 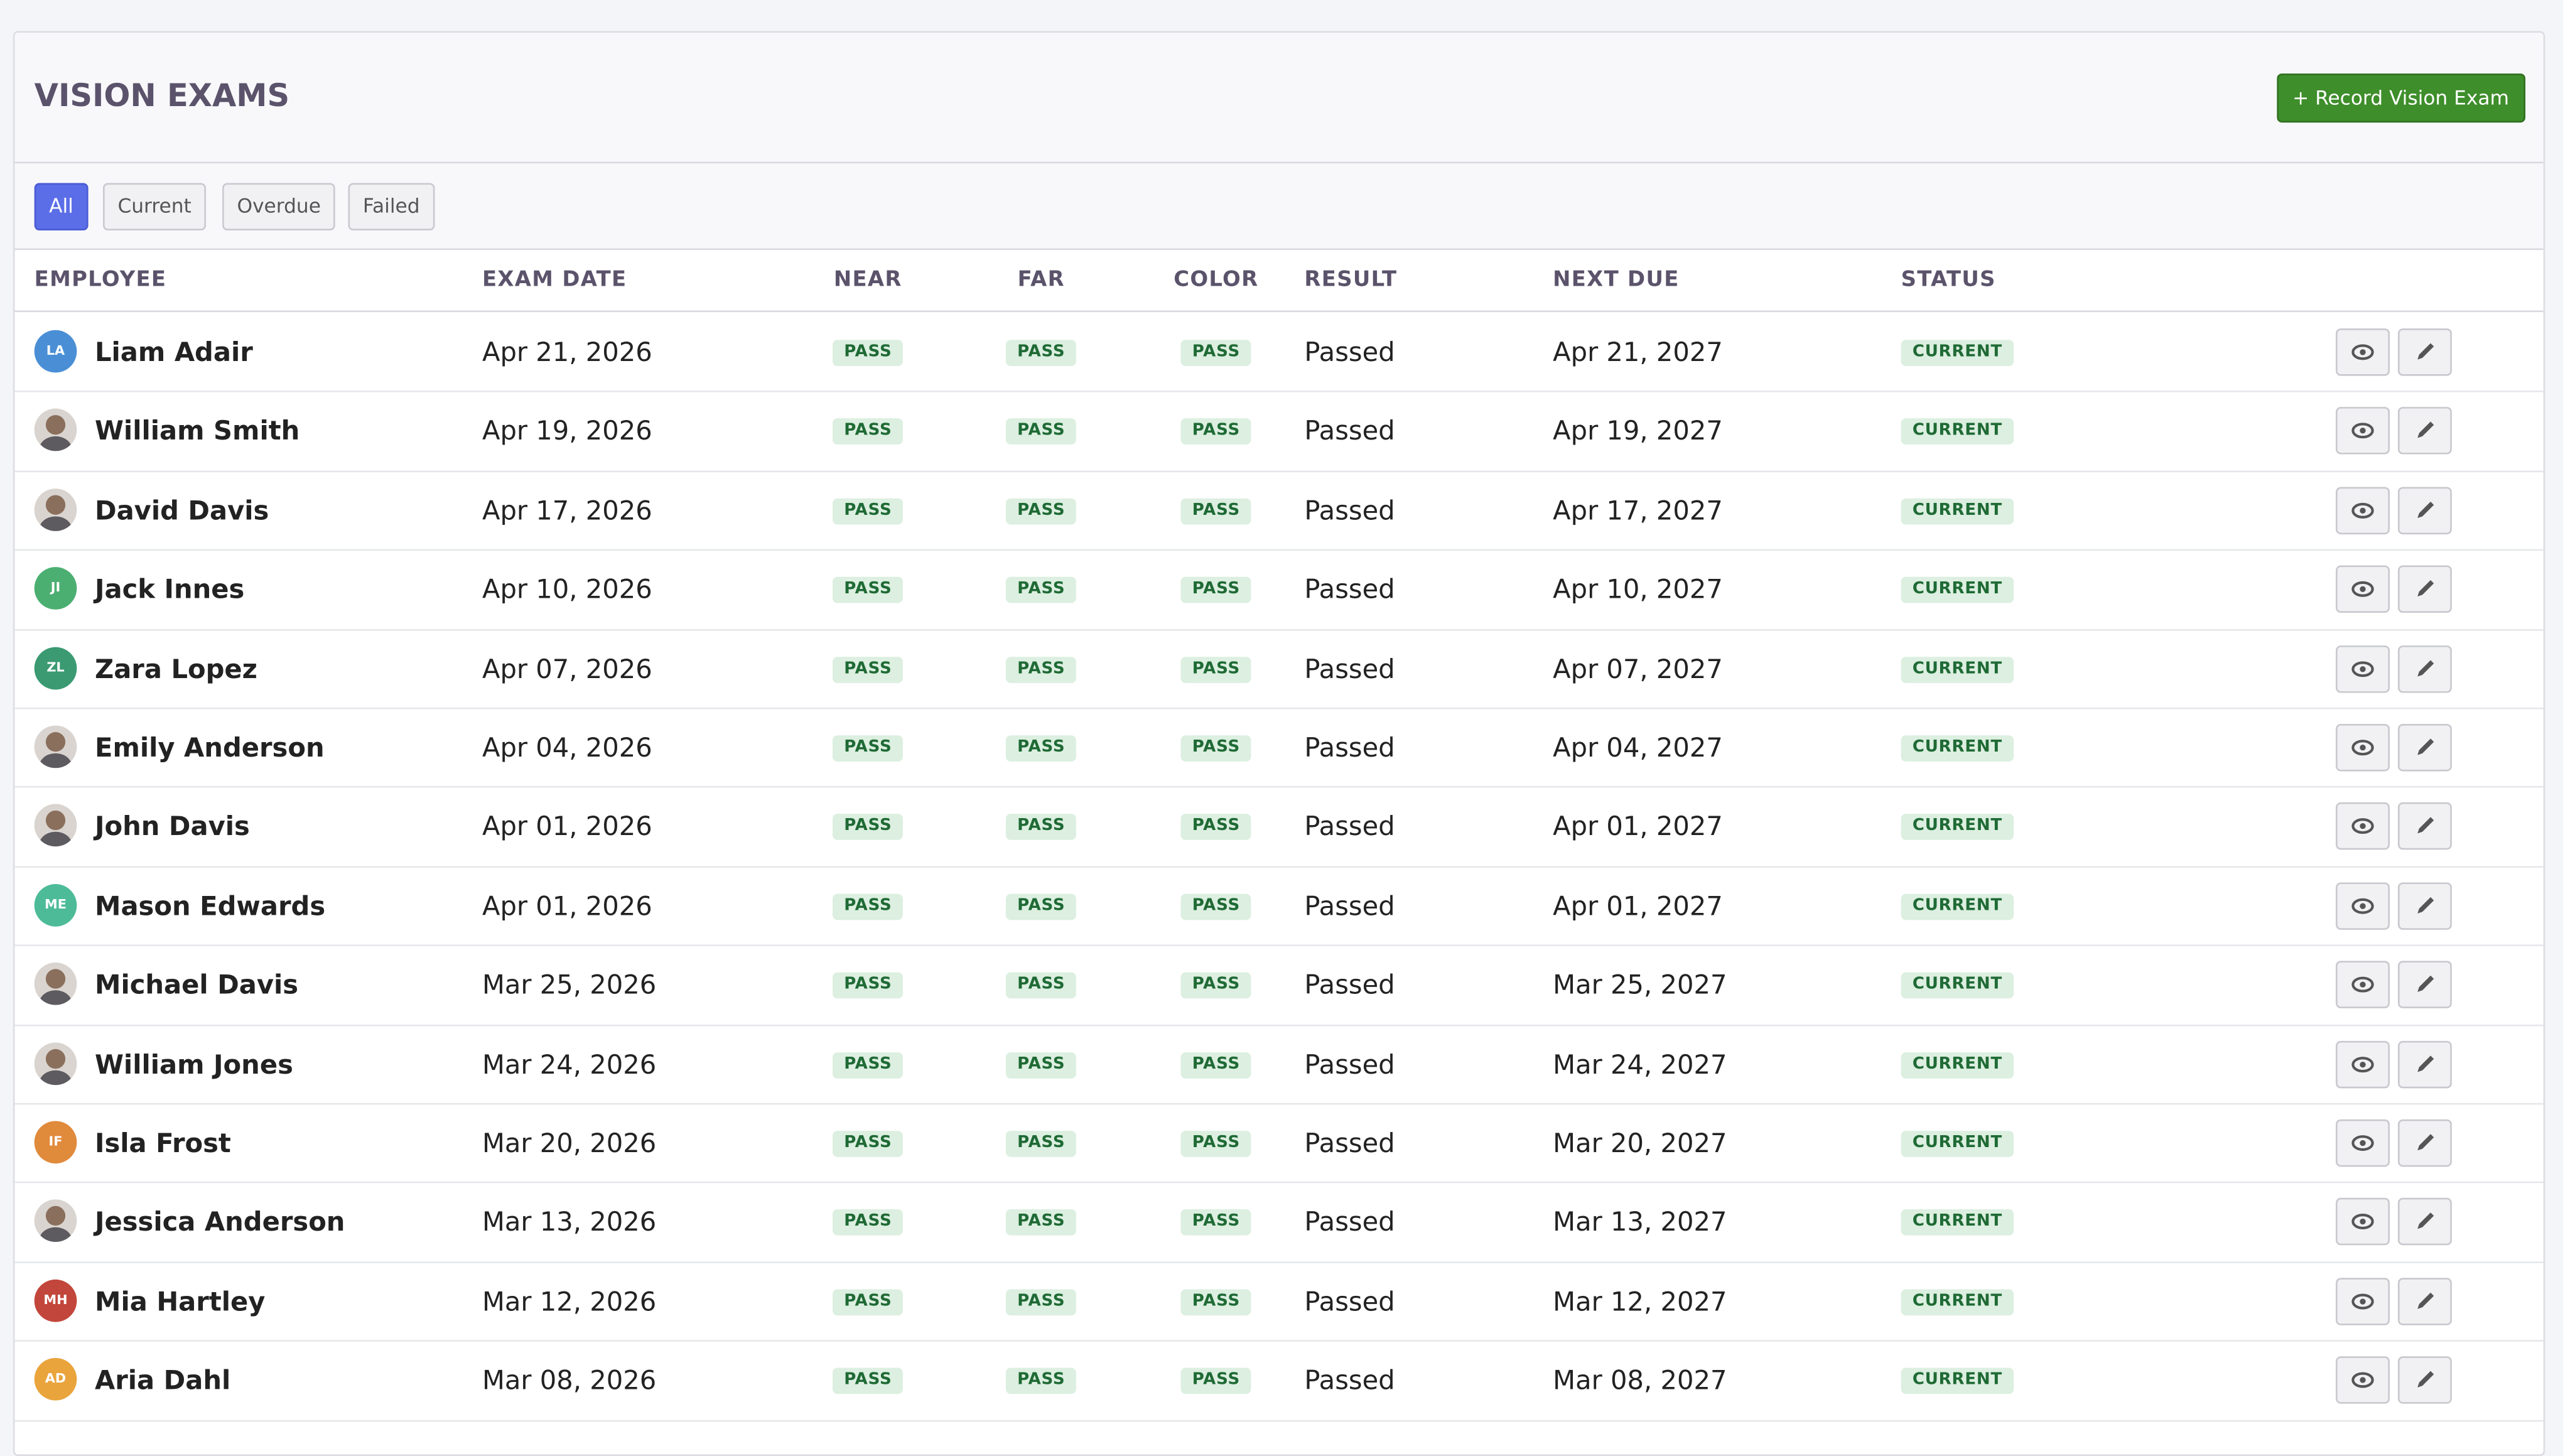 I want to click on record-button: + Record Vision Exam, so click(x=2401, y=98).